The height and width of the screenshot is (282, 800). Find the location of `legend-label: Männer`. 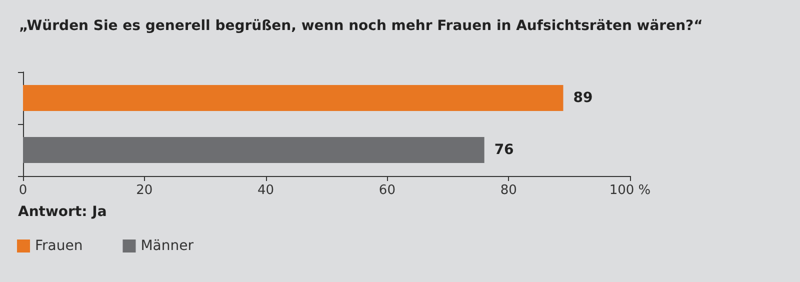

legend-label: Männer is located at coordinates (167, 246).